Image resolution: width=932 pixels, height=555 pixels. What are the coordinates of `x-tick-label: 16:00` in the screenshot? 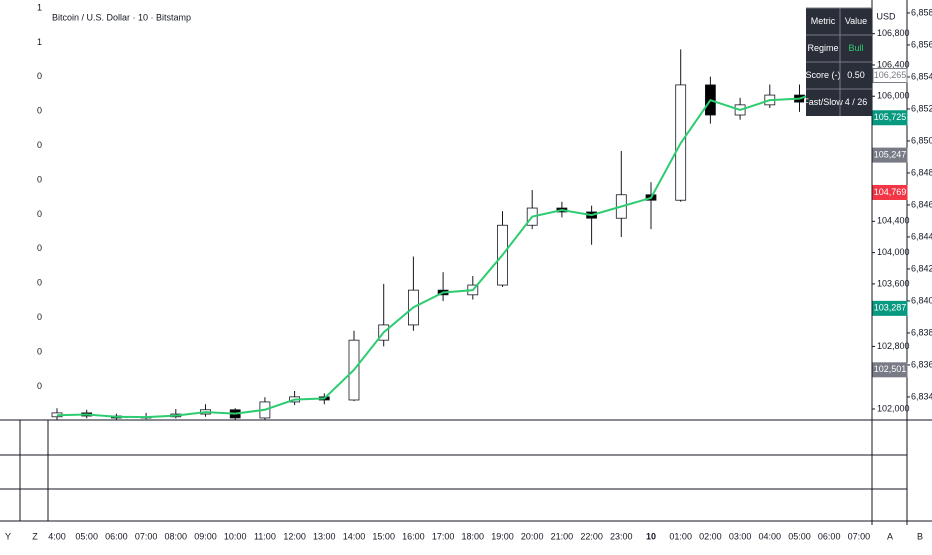 It's located at (413, 536).